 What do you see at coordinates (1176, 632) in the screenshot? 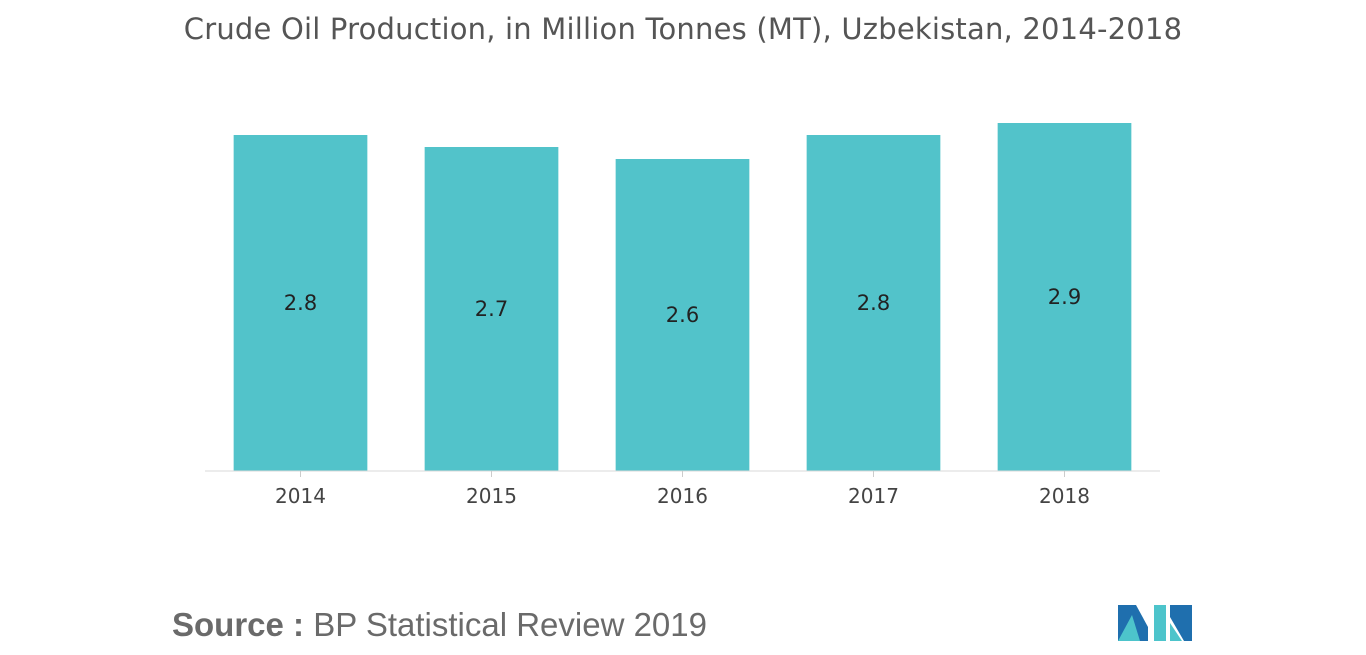
I see `logo-right-accent` at bounding box center [1176, 632].